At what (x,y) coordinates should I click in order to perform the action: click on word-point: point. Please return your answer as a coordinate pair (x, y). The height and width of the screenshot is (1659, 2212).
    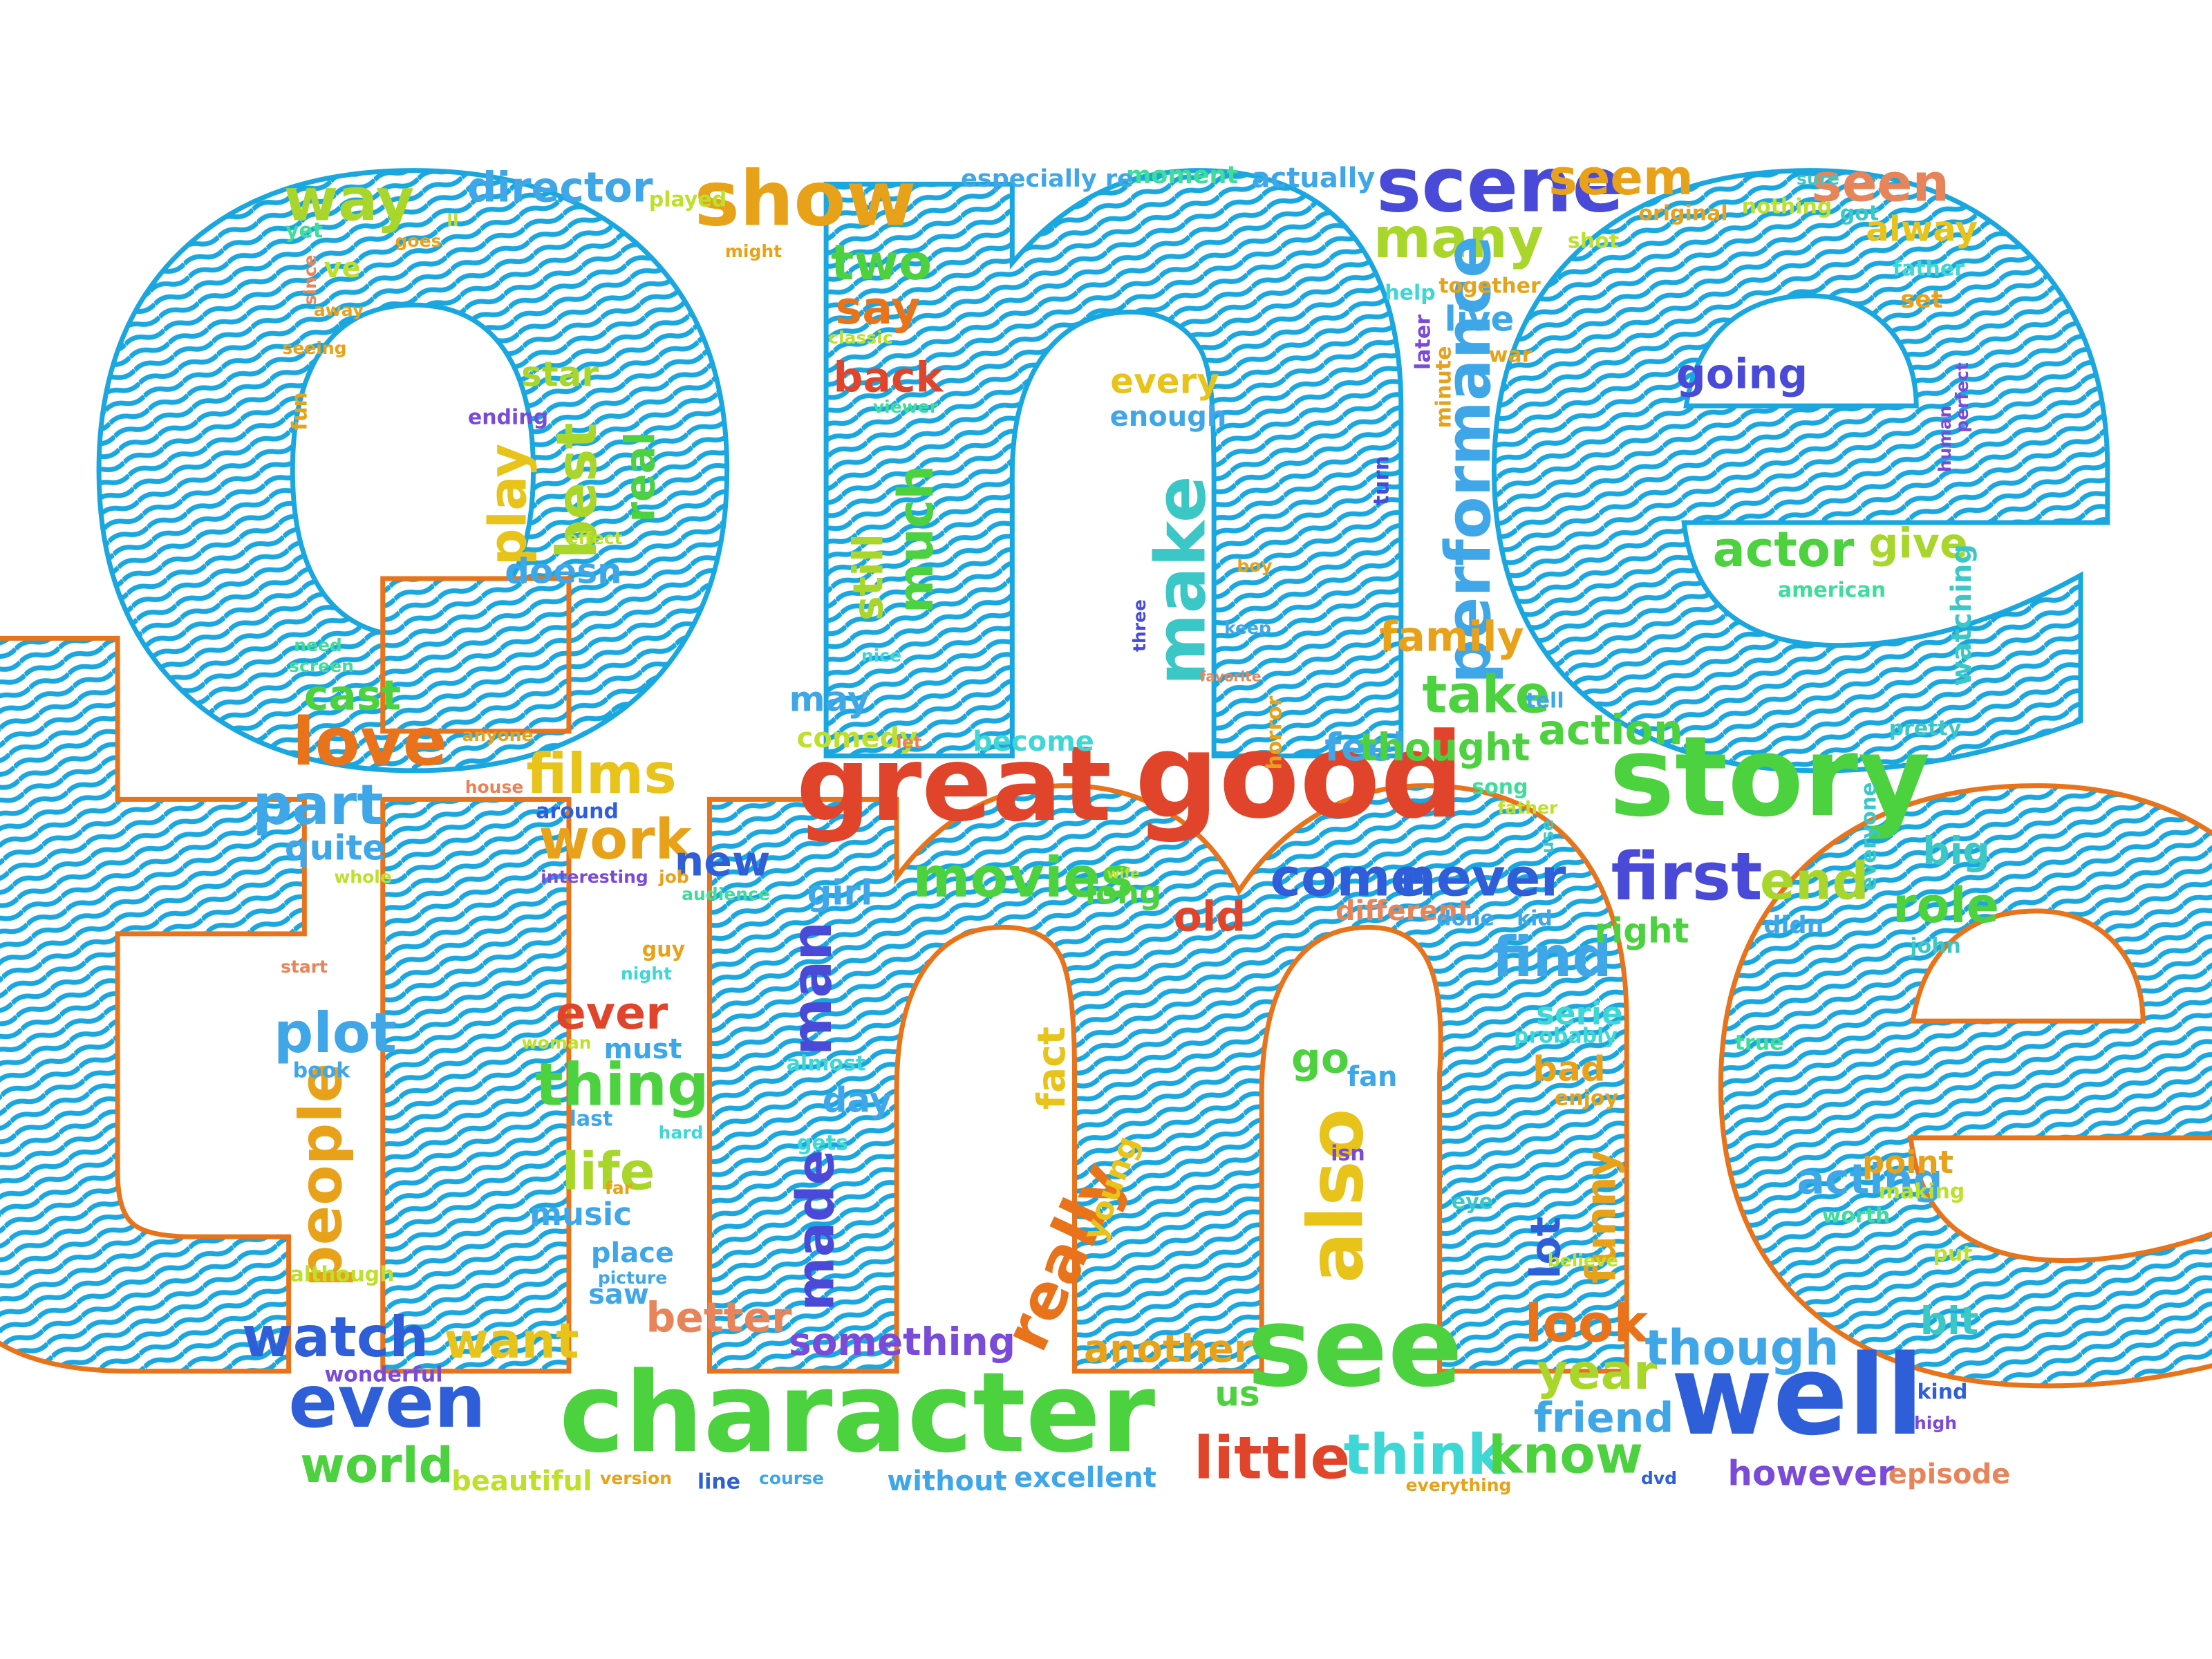
    Looking at the image, I should click on (1907, 1162).